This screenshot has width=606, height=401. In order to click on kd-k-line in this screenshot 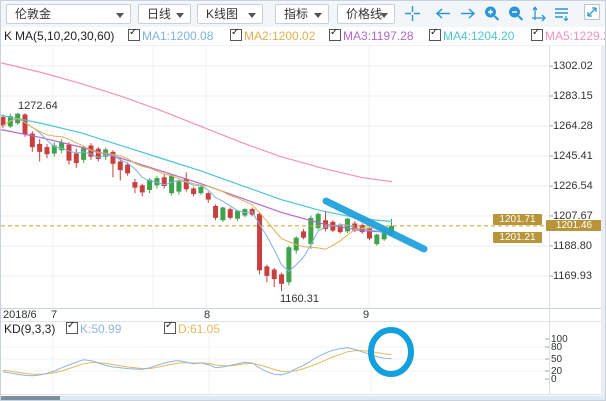, I will do `click(197, 362)`.